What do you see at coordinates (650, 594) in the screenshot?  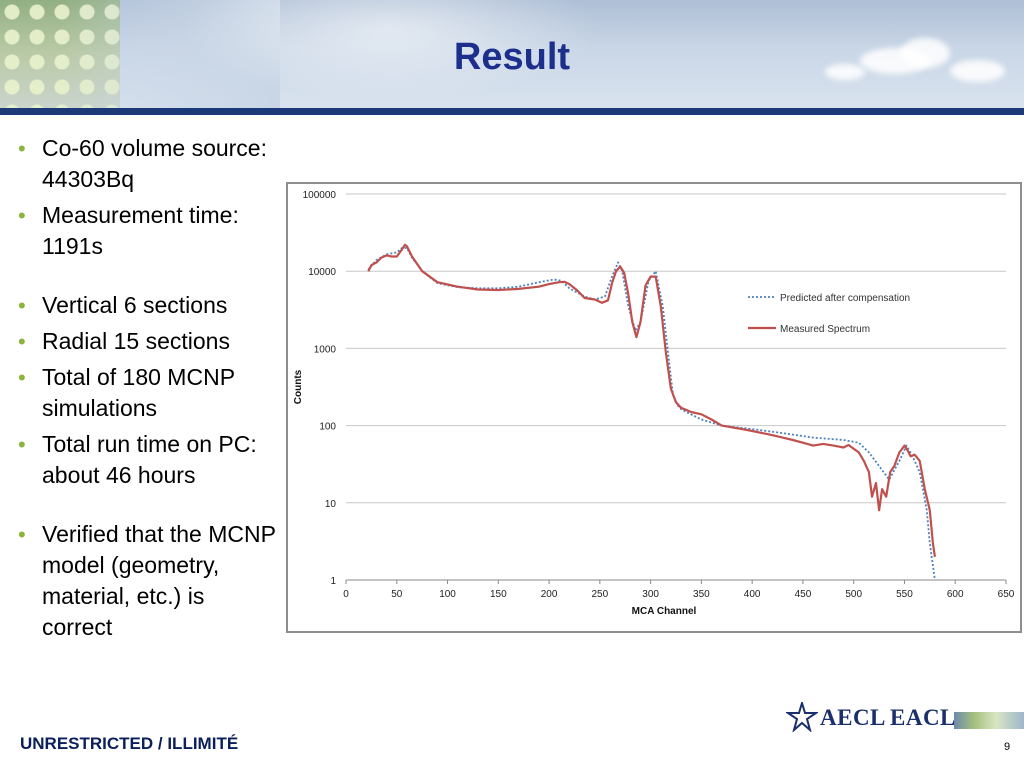 I see `x-tick-label: 300` at bounding box center [650, 594].